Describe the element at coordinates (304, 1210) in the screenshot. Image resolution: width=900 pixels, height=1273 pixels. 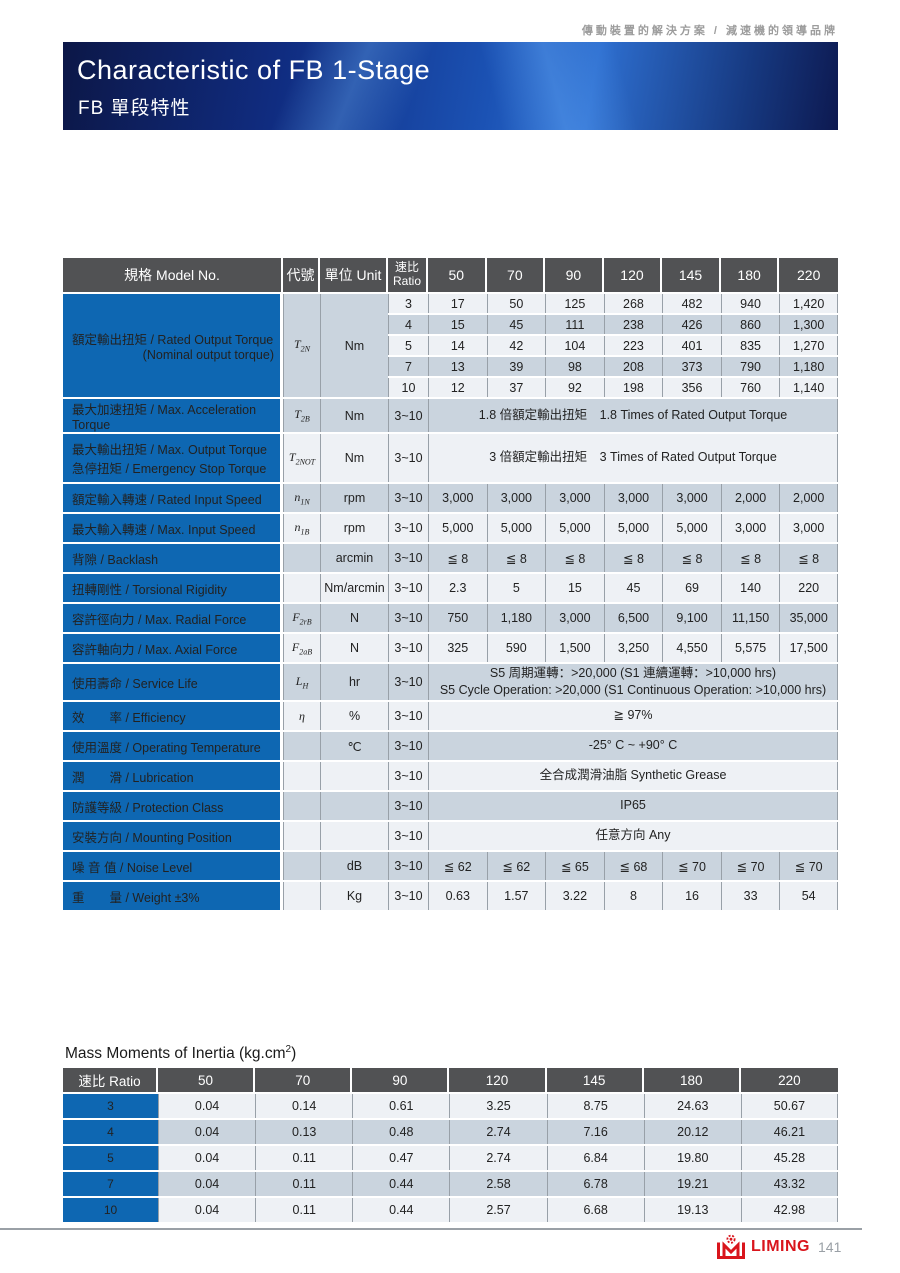
I see `value-cell: 0.11` at that location.